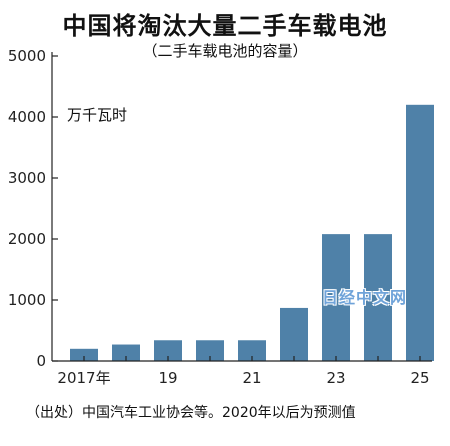 This screenshot has width=450, height=446. I want to click on y-tick-label: 0, so click(41, 361).